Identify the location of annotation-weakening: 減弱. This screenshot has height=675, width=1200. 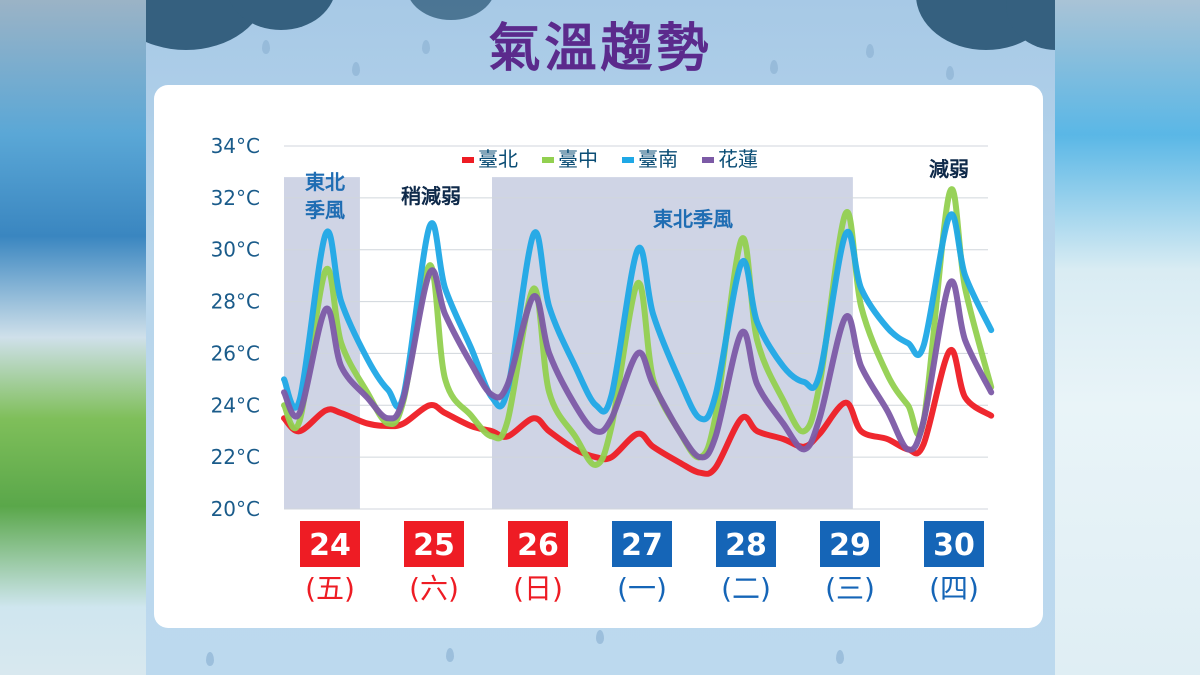
(949, 169).